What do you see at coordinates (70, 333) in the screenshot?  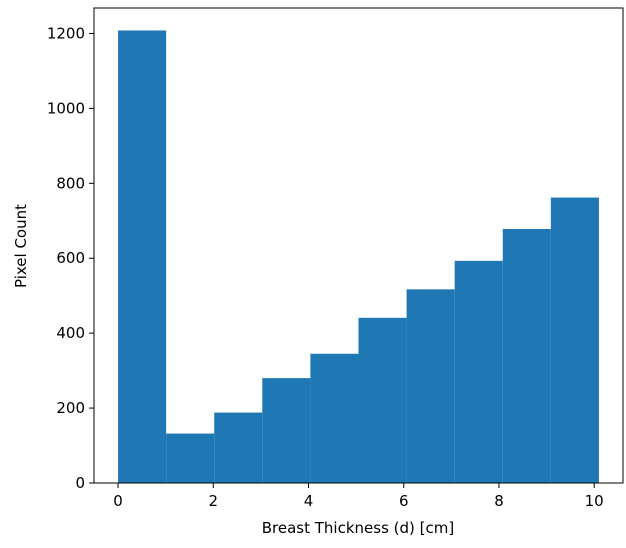 I see `y-tick-label: 400` at bounding box center [70, 333].